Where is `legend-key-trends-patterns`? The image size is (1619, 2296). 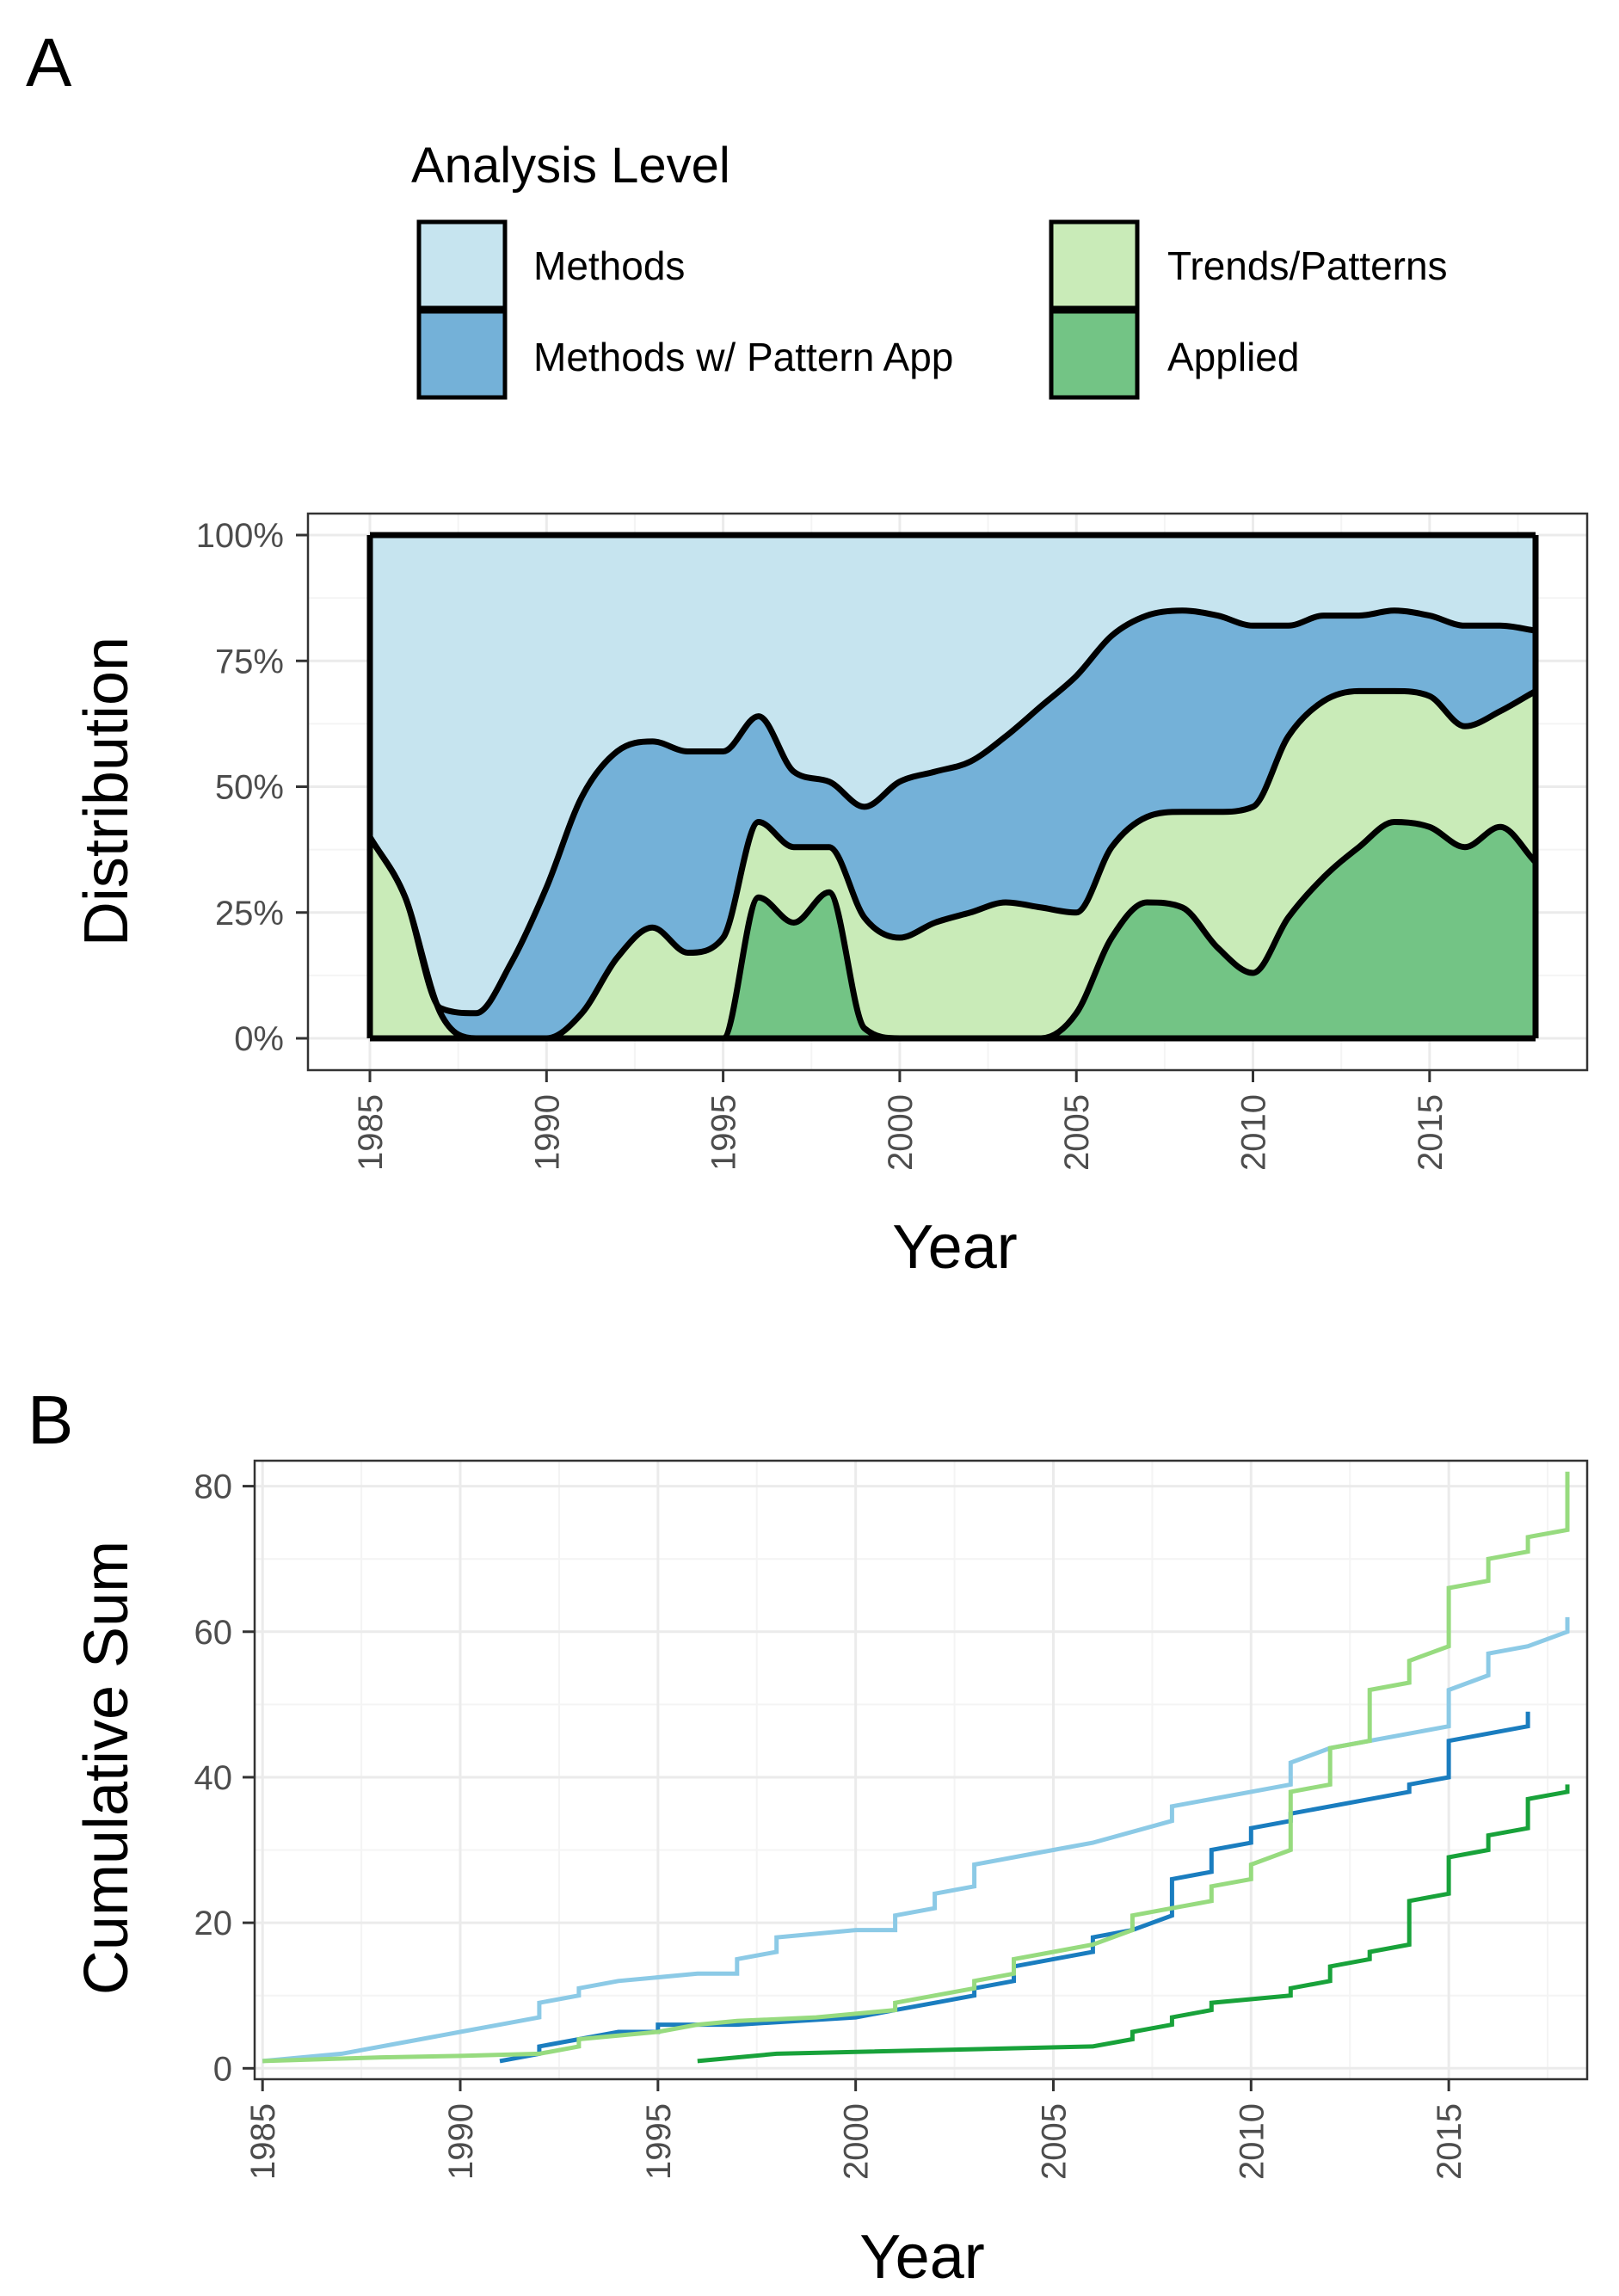
legend-key-trends-patterns is located at coordinates (1095, 265).